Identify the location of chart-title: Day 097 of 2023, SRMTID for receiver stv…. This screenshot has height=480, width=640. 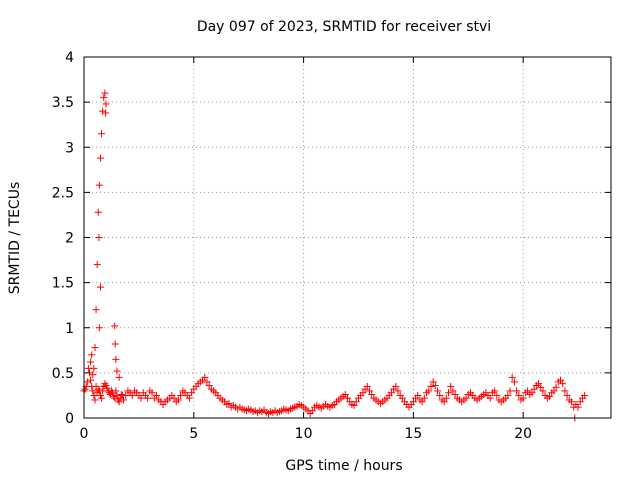
(344, 27).